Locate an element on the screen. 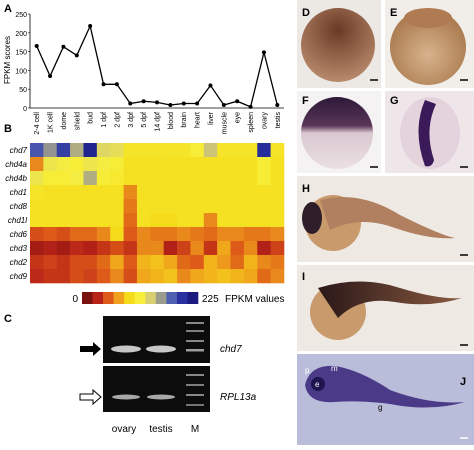  y-tick-label: 50 is located at coordinates (23, 90).